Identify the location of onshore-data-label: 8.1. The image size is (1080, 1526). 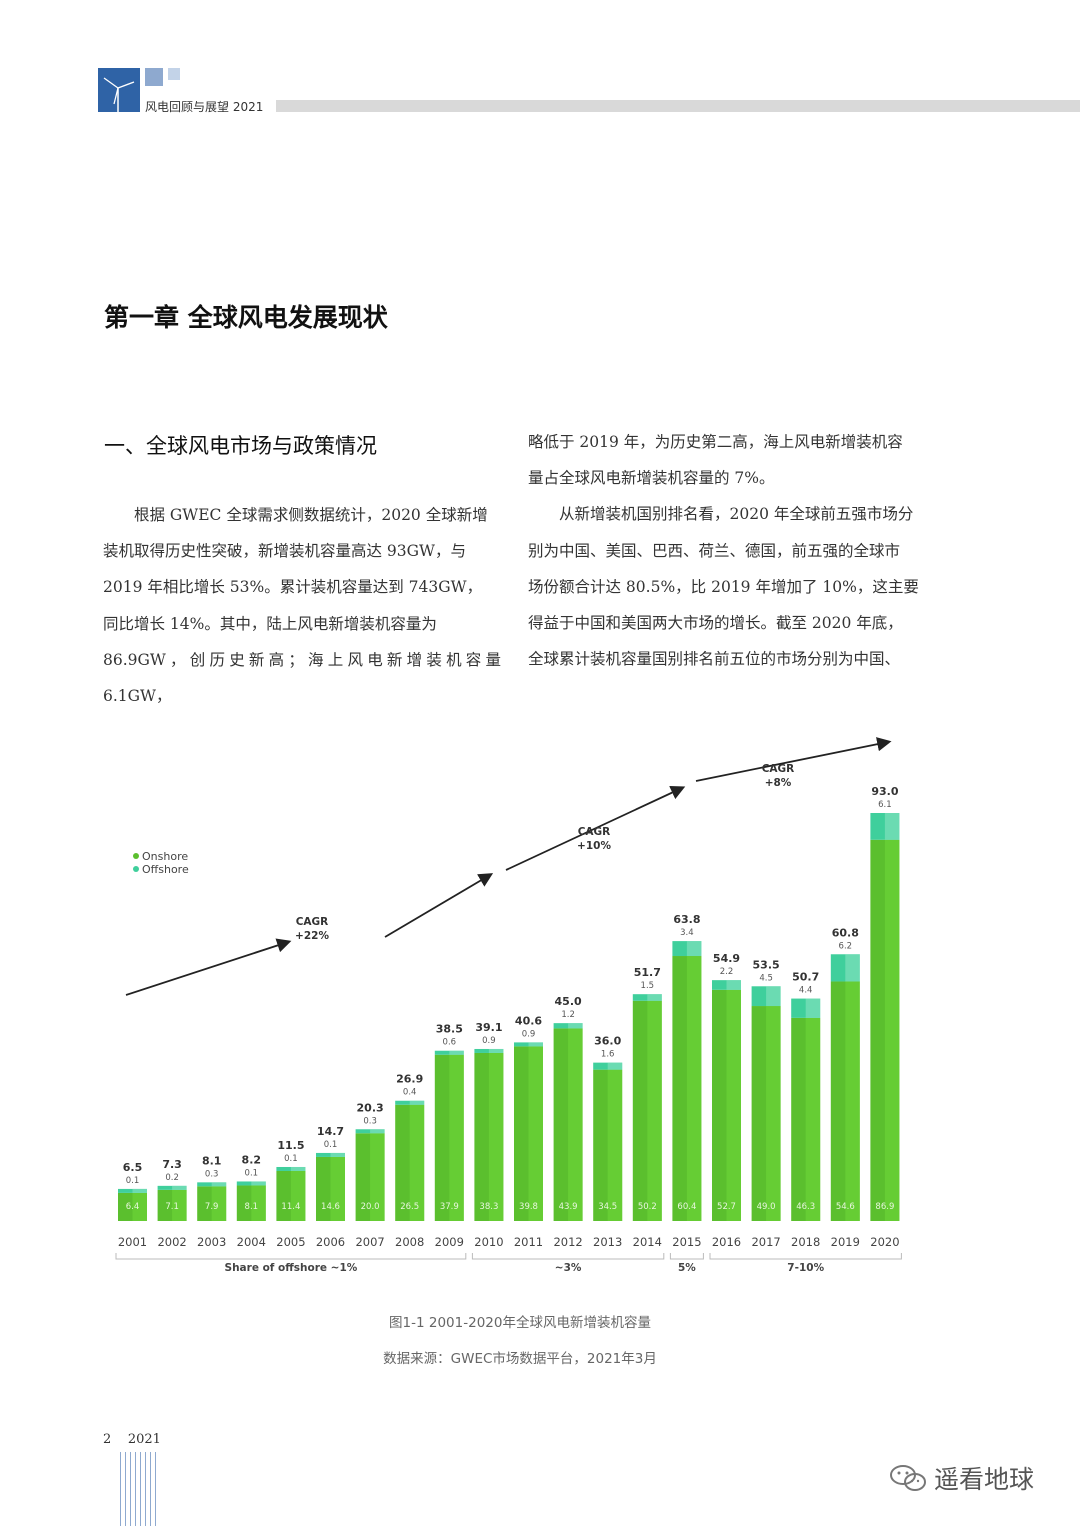
(252, 1207).